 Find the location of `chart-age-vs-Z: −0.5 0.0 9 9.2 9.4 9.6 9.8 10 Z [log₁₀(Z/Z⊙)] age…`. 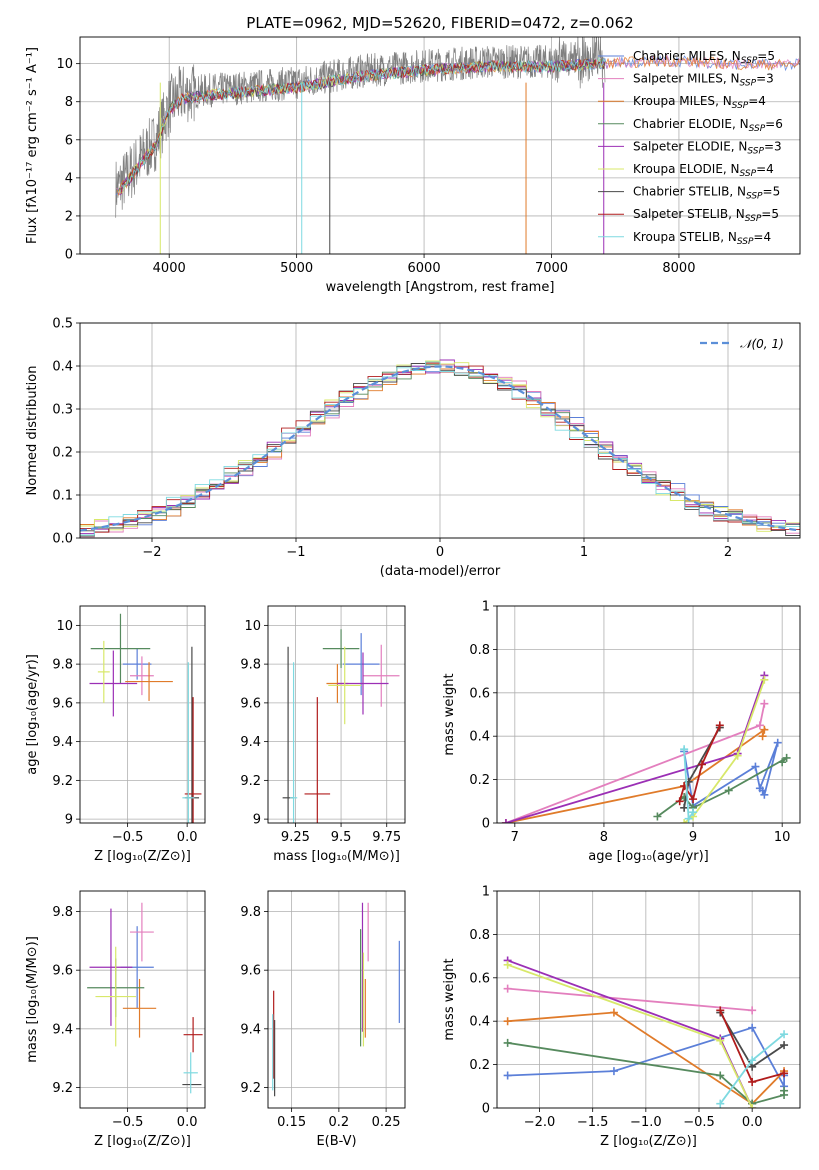

chart-age-vs-Z: −0.5 0.0 9 9.2 9.4 9.6 9.8 10 Z [log₁₀(Z/Z⊙)] age… is located at coordinates (115, 734).